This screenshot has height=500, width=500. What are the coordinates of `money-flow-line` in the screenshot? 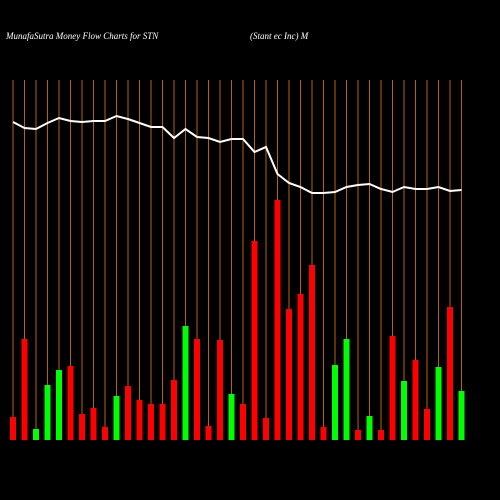 It's located at (237, 154).